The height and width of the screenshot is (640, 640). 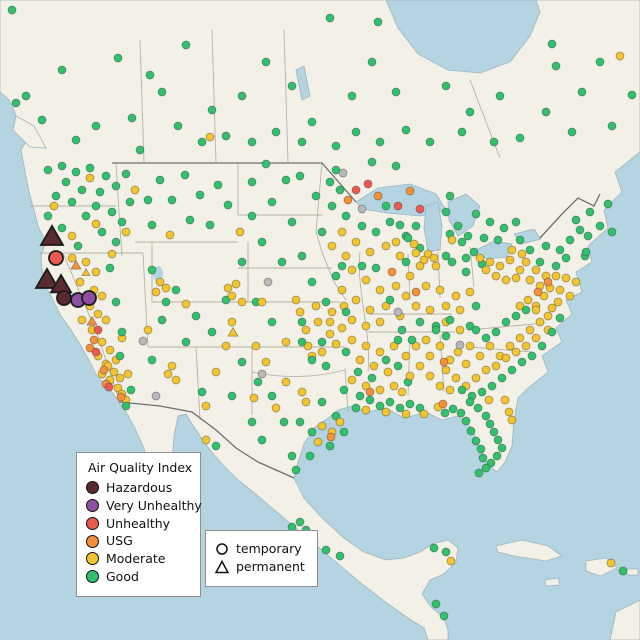 I want to click on cuba-island, so click(x=529, y=550).